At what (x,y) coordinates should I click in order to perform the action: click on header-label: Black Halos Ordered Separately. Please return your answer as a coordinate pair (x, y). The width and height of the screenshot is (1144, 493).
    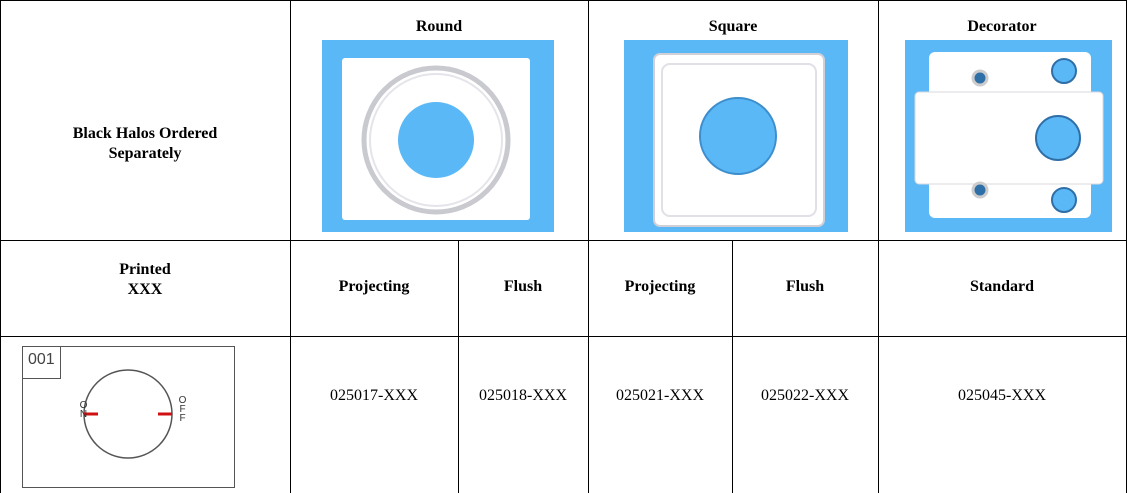
    Looking at the image, I should click on (145, 143).